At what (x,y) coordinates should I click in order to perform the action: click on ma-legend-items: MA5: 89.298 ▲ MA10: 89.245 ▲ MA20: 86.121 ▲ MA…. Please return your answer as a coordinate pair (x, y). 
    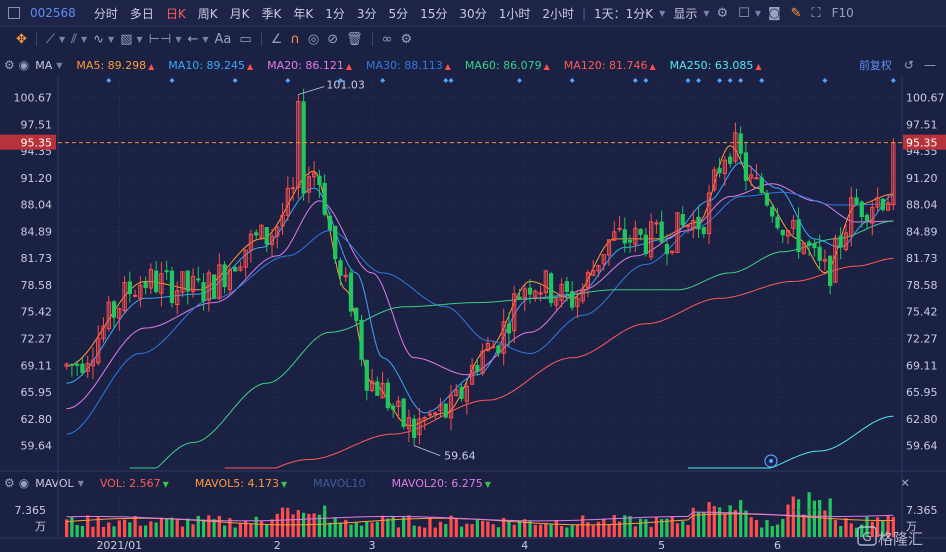
    Looking at the image, I should click on (425, 65).